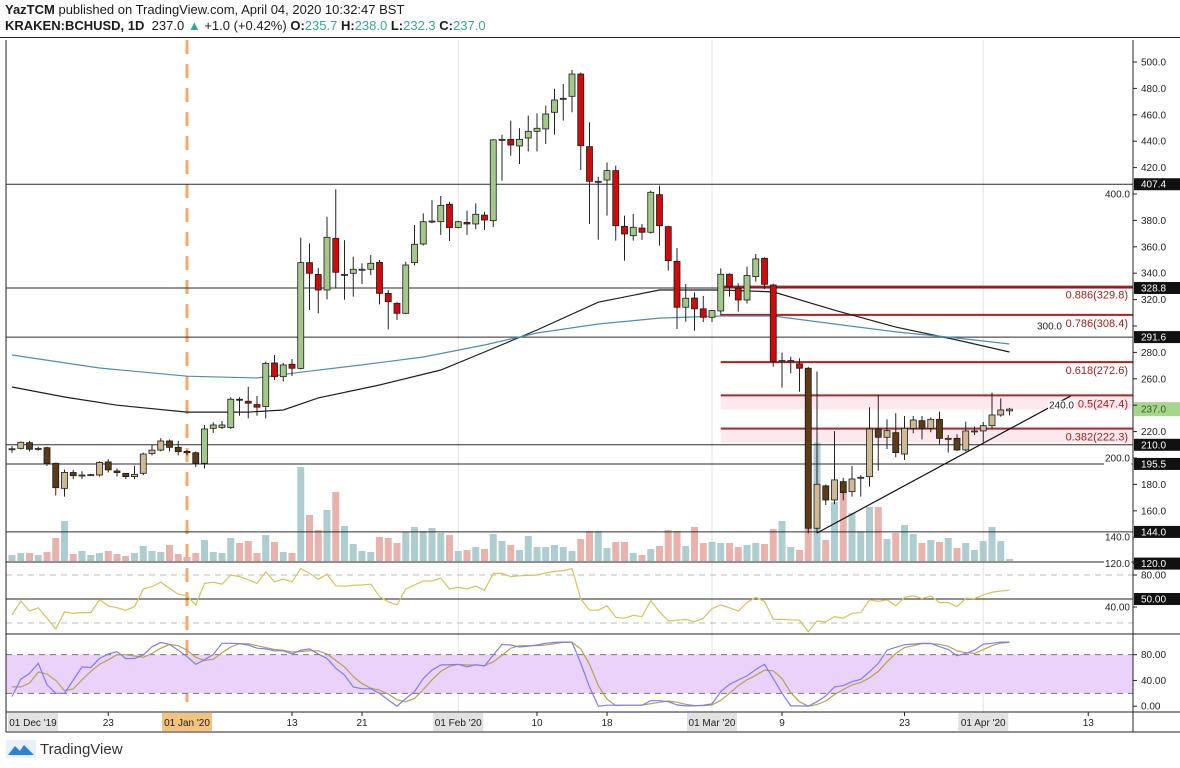 The image size is (1180, 768). Describe the element at coordinates (1153, 432) in the screenshot. I see `price-tick-label: 220.0` at that location.